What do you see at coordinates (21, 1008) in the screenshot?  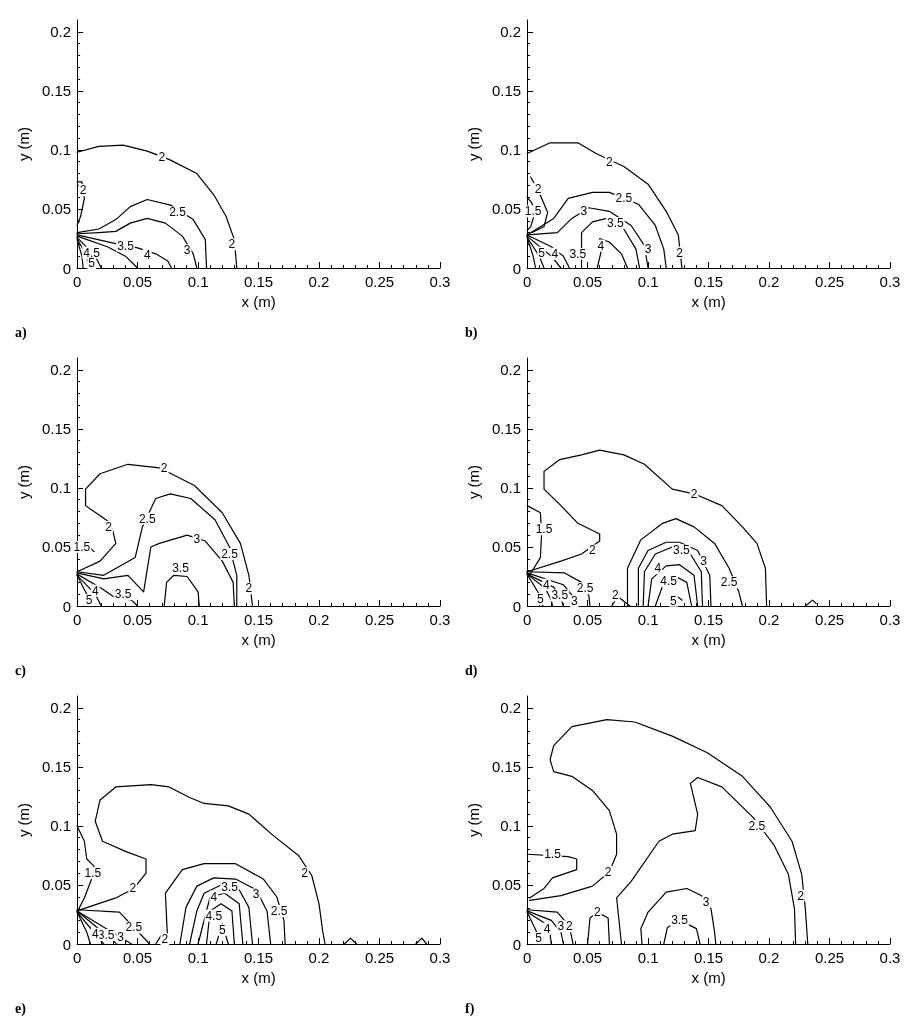 I see `text: e)` at bounding box center [21, 1008].